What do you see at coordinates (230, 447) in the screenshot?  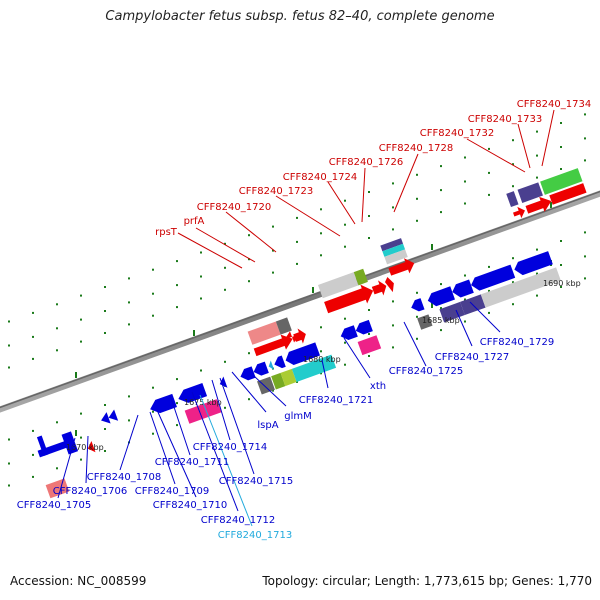 I see `gene-label-reverse: CFF8240_1714` at bounding box center [230, 447].